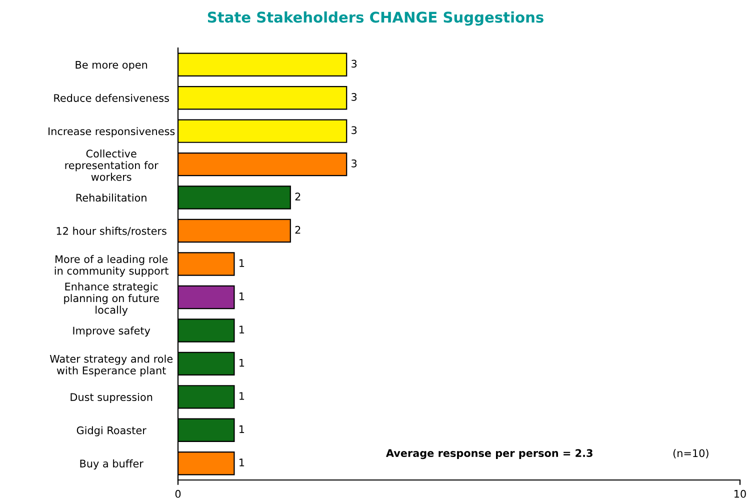  Describe the element at coordinates (111, 365) in the screenshot. I see `y-tick-label: Water strategy and role with Esperance plant` at that location.